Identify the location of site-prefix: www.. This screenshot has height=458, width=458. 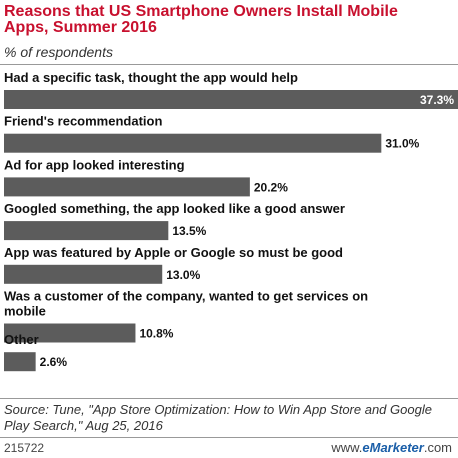
(347, 447).